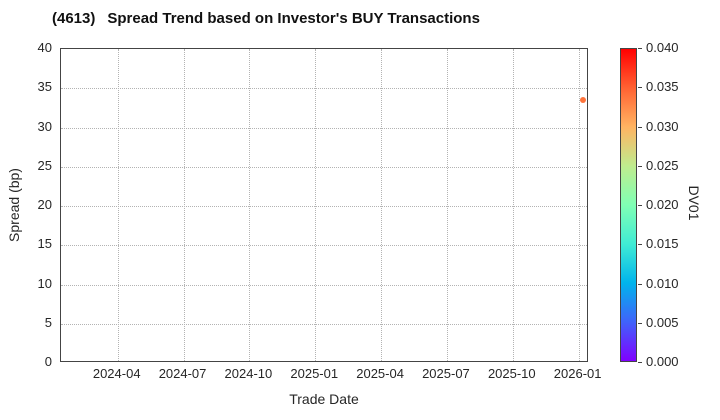 The height and width of the screenshot is (420, 720). What do you see at coordinates (182, 373) in the screenshot?
I see `x-tick-label: 2024-07` at bounding box center [182, 373].